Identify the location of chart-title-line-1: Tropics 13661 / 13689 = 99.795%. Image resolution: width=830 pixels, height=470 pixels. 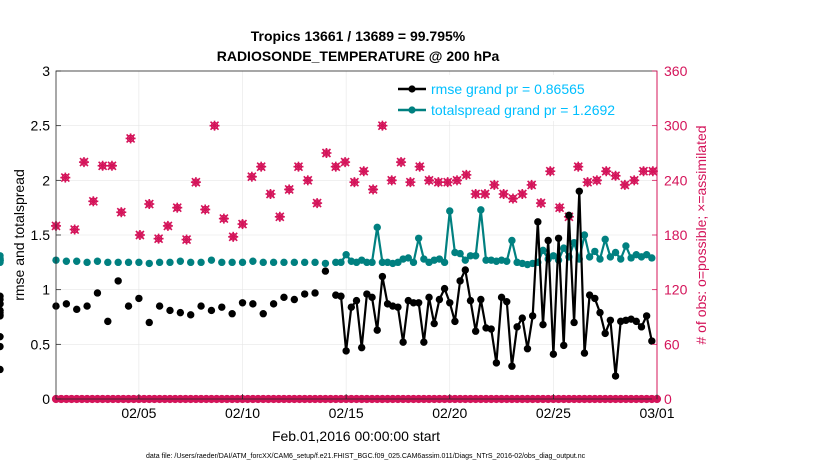
(358, 36).